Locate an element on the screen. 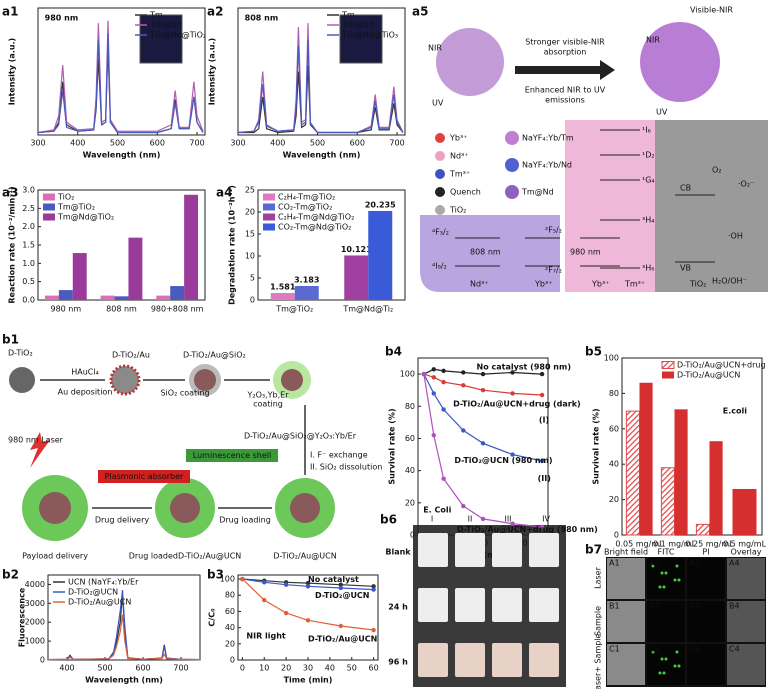 Image resolution: width=768 pixels, height=689 pixels. series-label: D-TiO₂/Au@UCN is located at coordinates (342, 638).